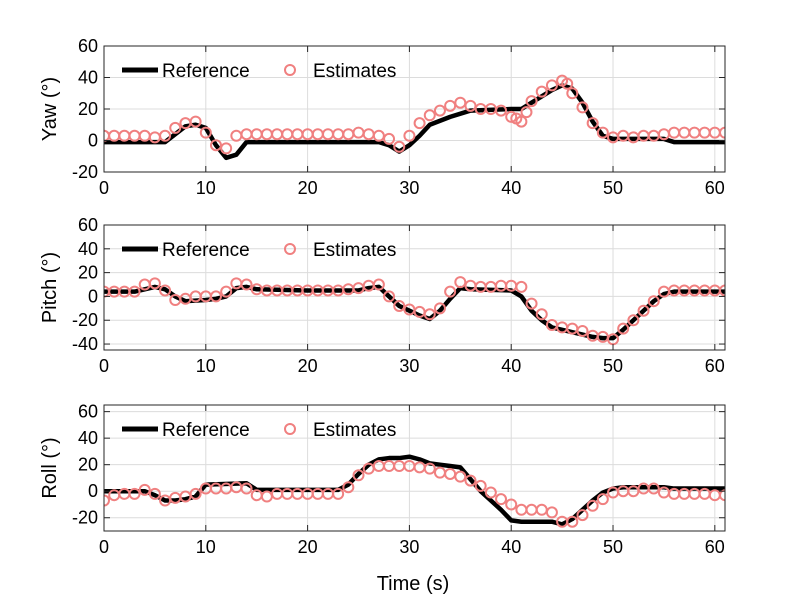 The image size is (800, 600). I want to click on yaw-y-tick-label: 0, so click(93, 141).